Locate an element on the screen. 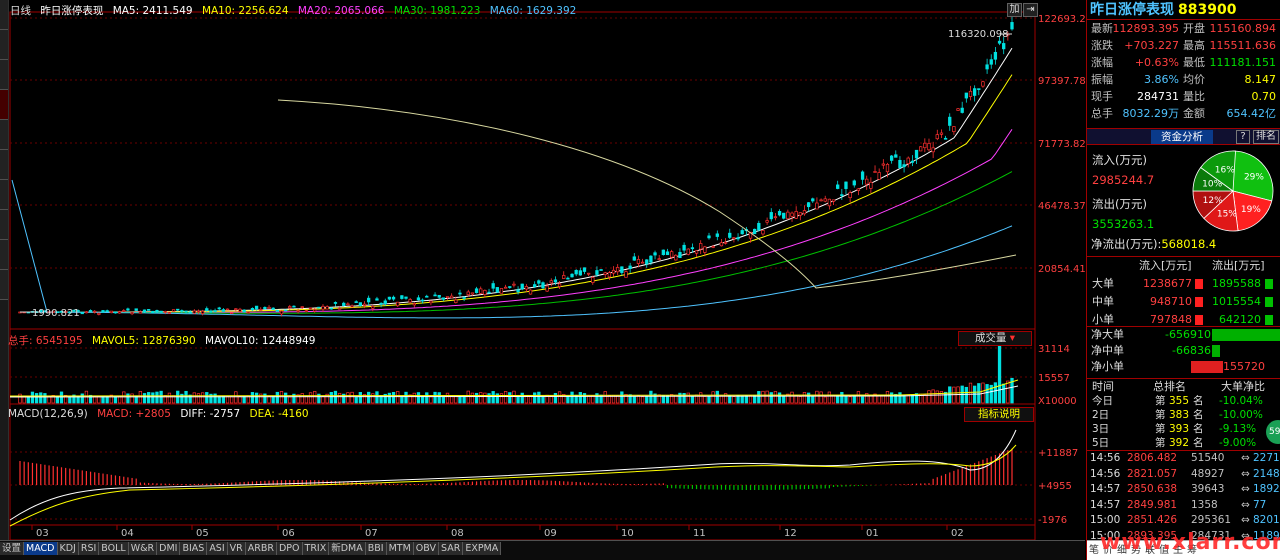 This screenshot has height=560, width=1280. fund-analysis-tab: 资金分析 is located at coordinates (1182, 137).